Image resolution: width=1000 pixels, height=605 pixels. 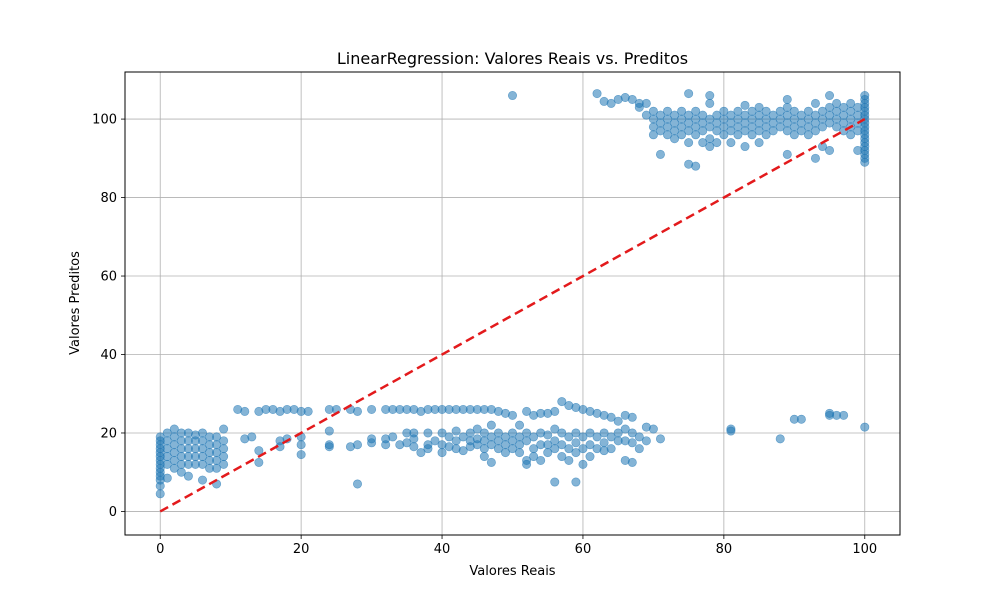 What do you see at coordinates (583, 549) in the screenshot?
I see `x-tick-label: 60` at bounding box center [583, 549].